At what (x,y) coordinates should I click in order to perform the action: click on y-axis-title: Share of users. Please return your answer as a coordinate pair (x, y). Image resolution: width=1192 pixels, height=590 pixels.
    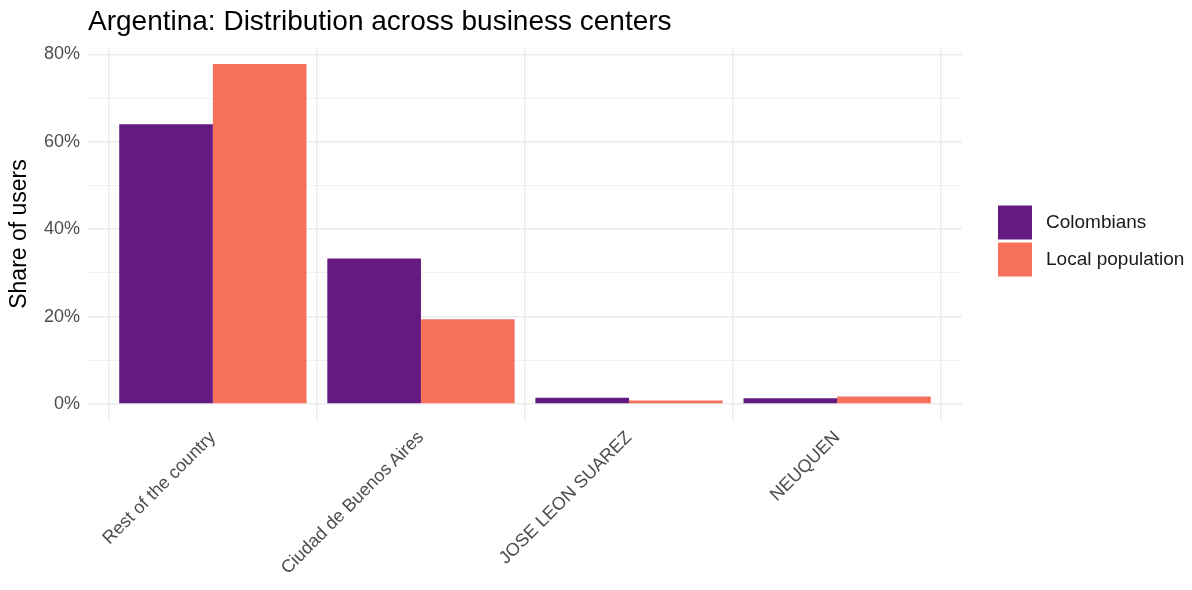
    Looking at the image, I should click on (18, 234).